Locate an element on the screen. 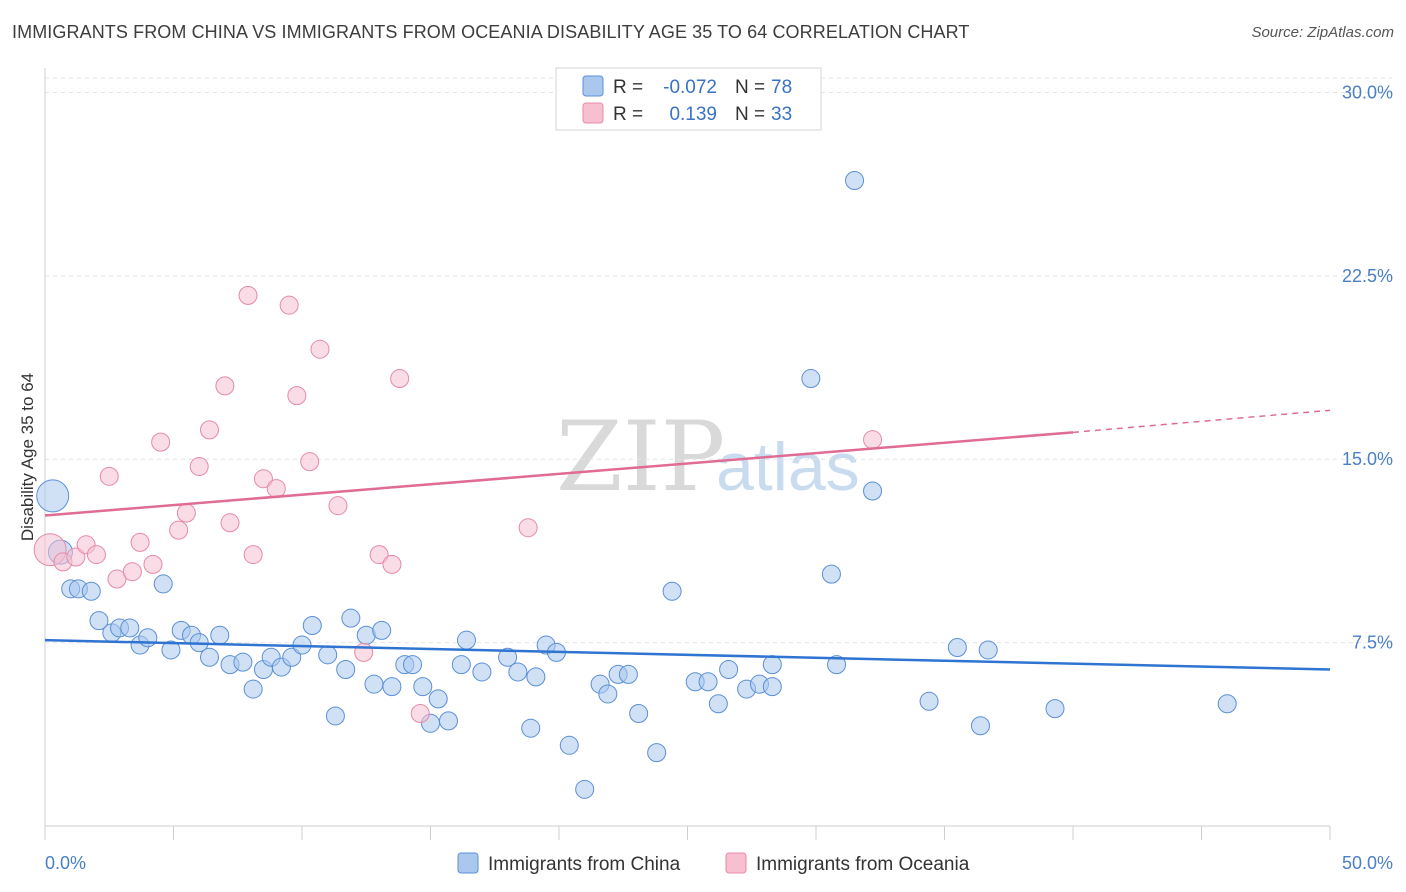 The width and height of the screenshot is (1406, 892). source-label: Source: ZipAtlas.com is located at coordinates (1322, 32).